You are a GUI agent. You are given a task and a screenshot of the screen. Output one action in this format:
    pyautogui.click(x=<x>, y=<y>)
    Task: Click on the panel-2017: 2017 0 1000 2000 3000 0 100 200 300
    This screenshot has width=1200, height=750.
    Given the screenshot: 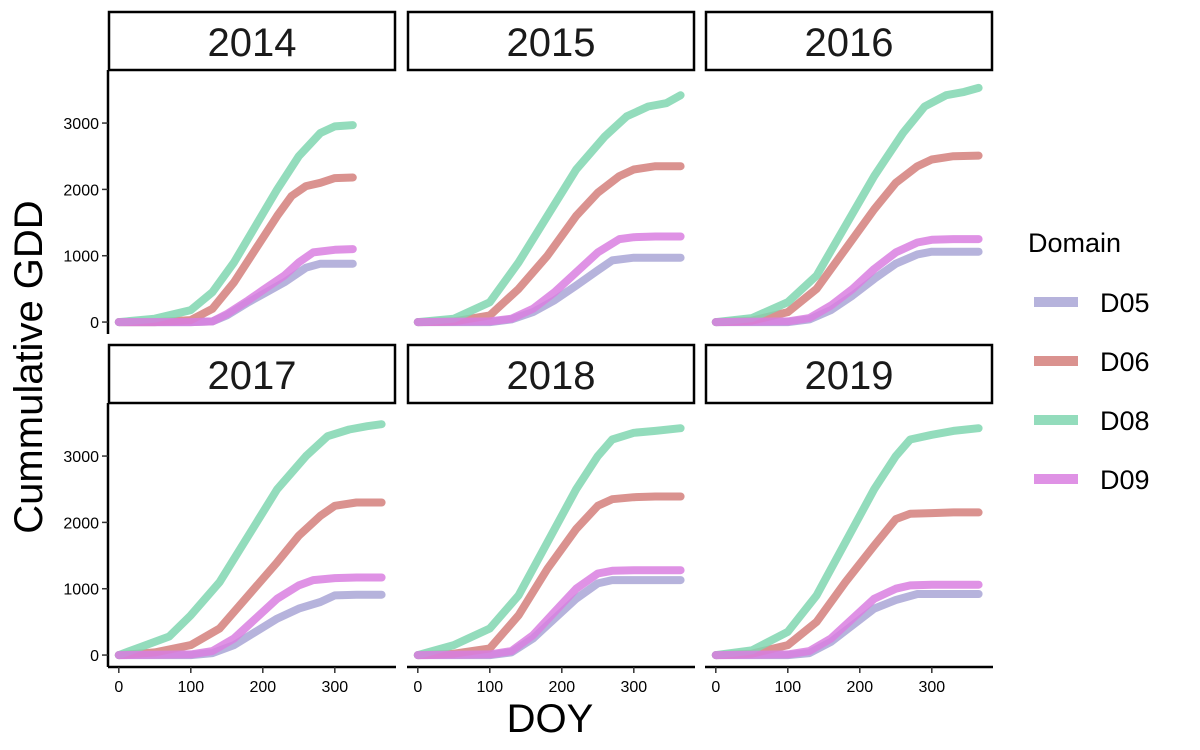 What is the action you would take?
    pyautogui.click(x=230, y=519)
    